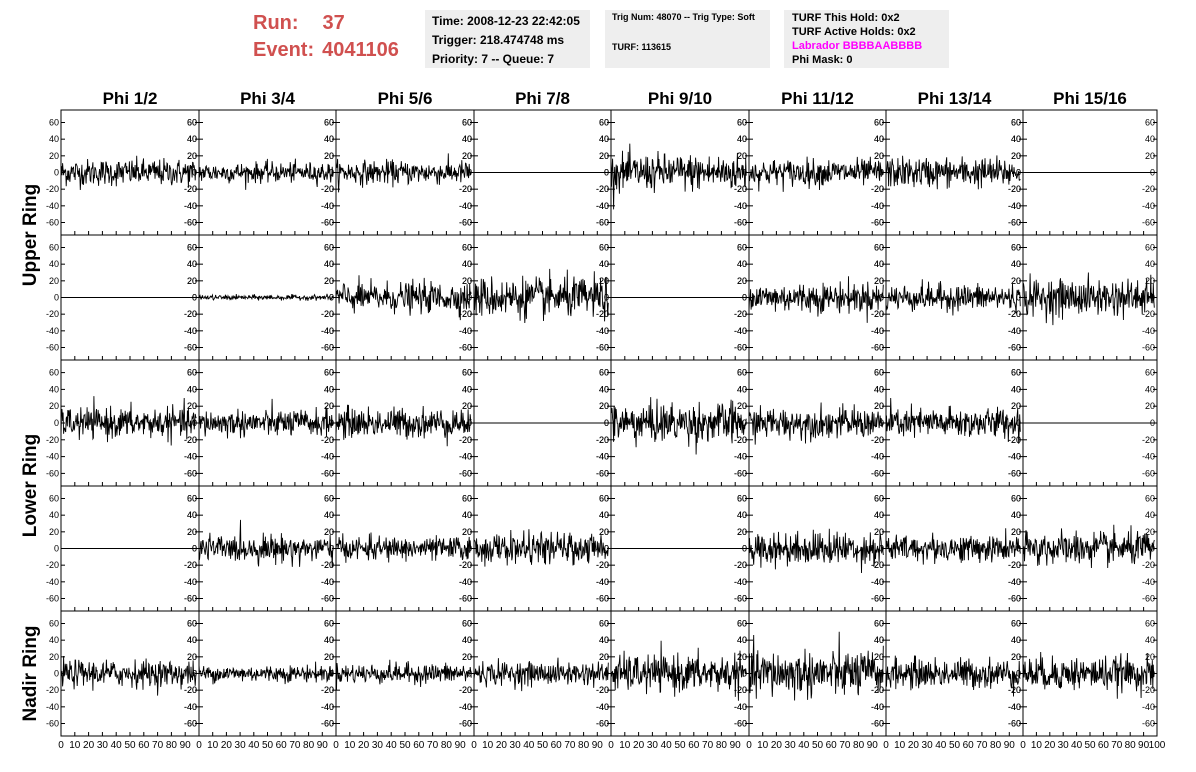  I want to click on x-tick-label: 100, so click(1157, 745).